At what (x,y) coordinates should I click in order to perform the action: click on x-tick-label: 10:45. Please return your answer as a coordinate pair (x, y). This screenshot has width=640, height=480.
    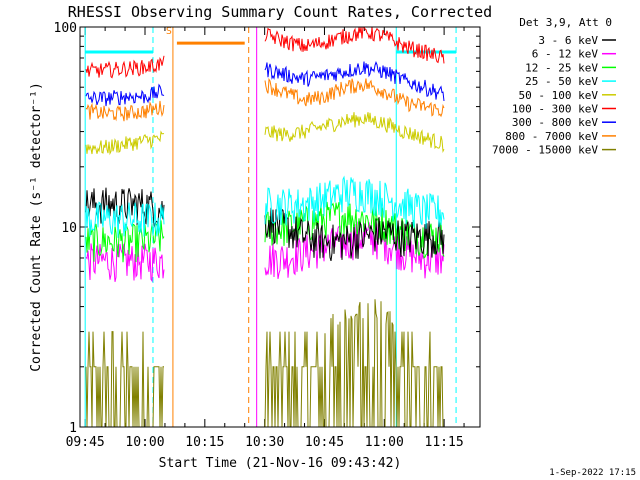
    Looking at the image, I should click on (324, 442).